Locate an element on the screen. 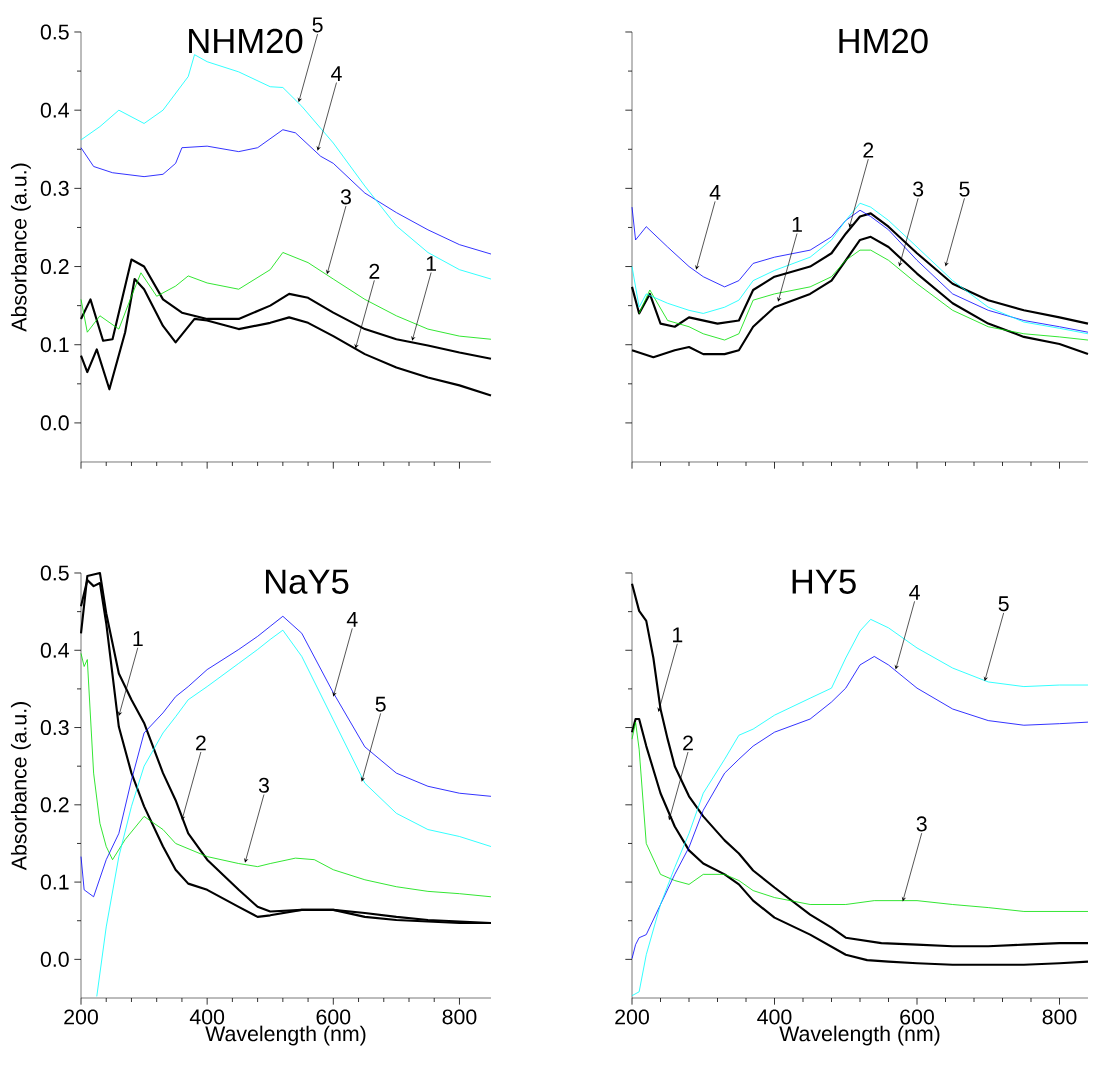 The width and height of the screenshot is (1093, 1068). chart-title: HM20 is located at coordinates (883, 41).